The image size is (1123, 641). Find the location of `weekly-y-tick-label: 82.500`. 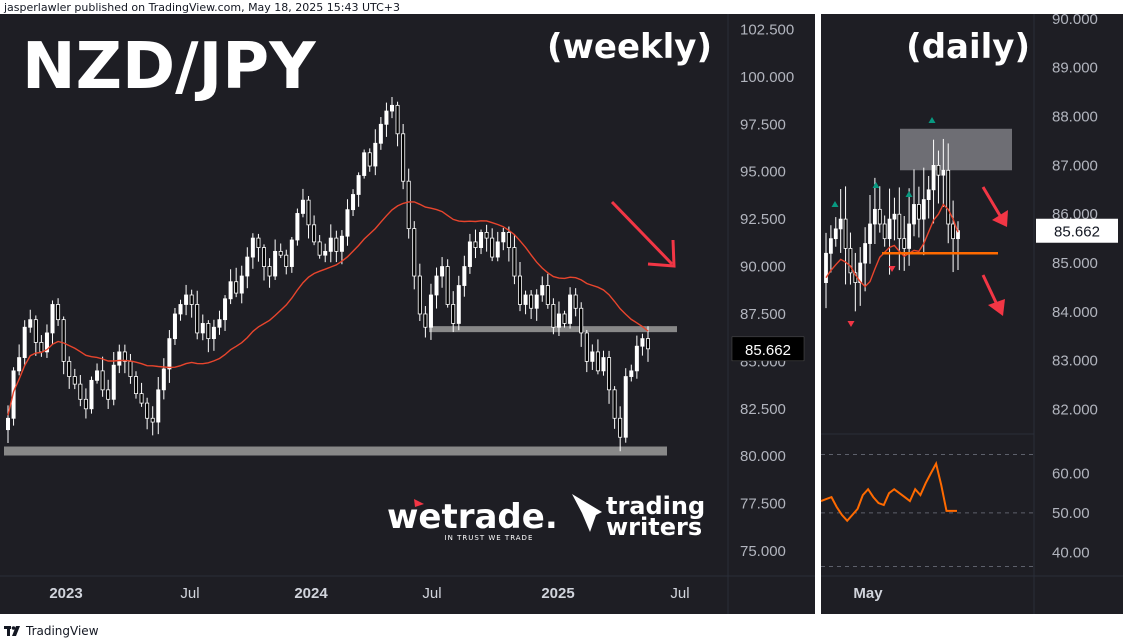

weekly-y-tick-label: 82.500 is located at coordinates (763, 409).